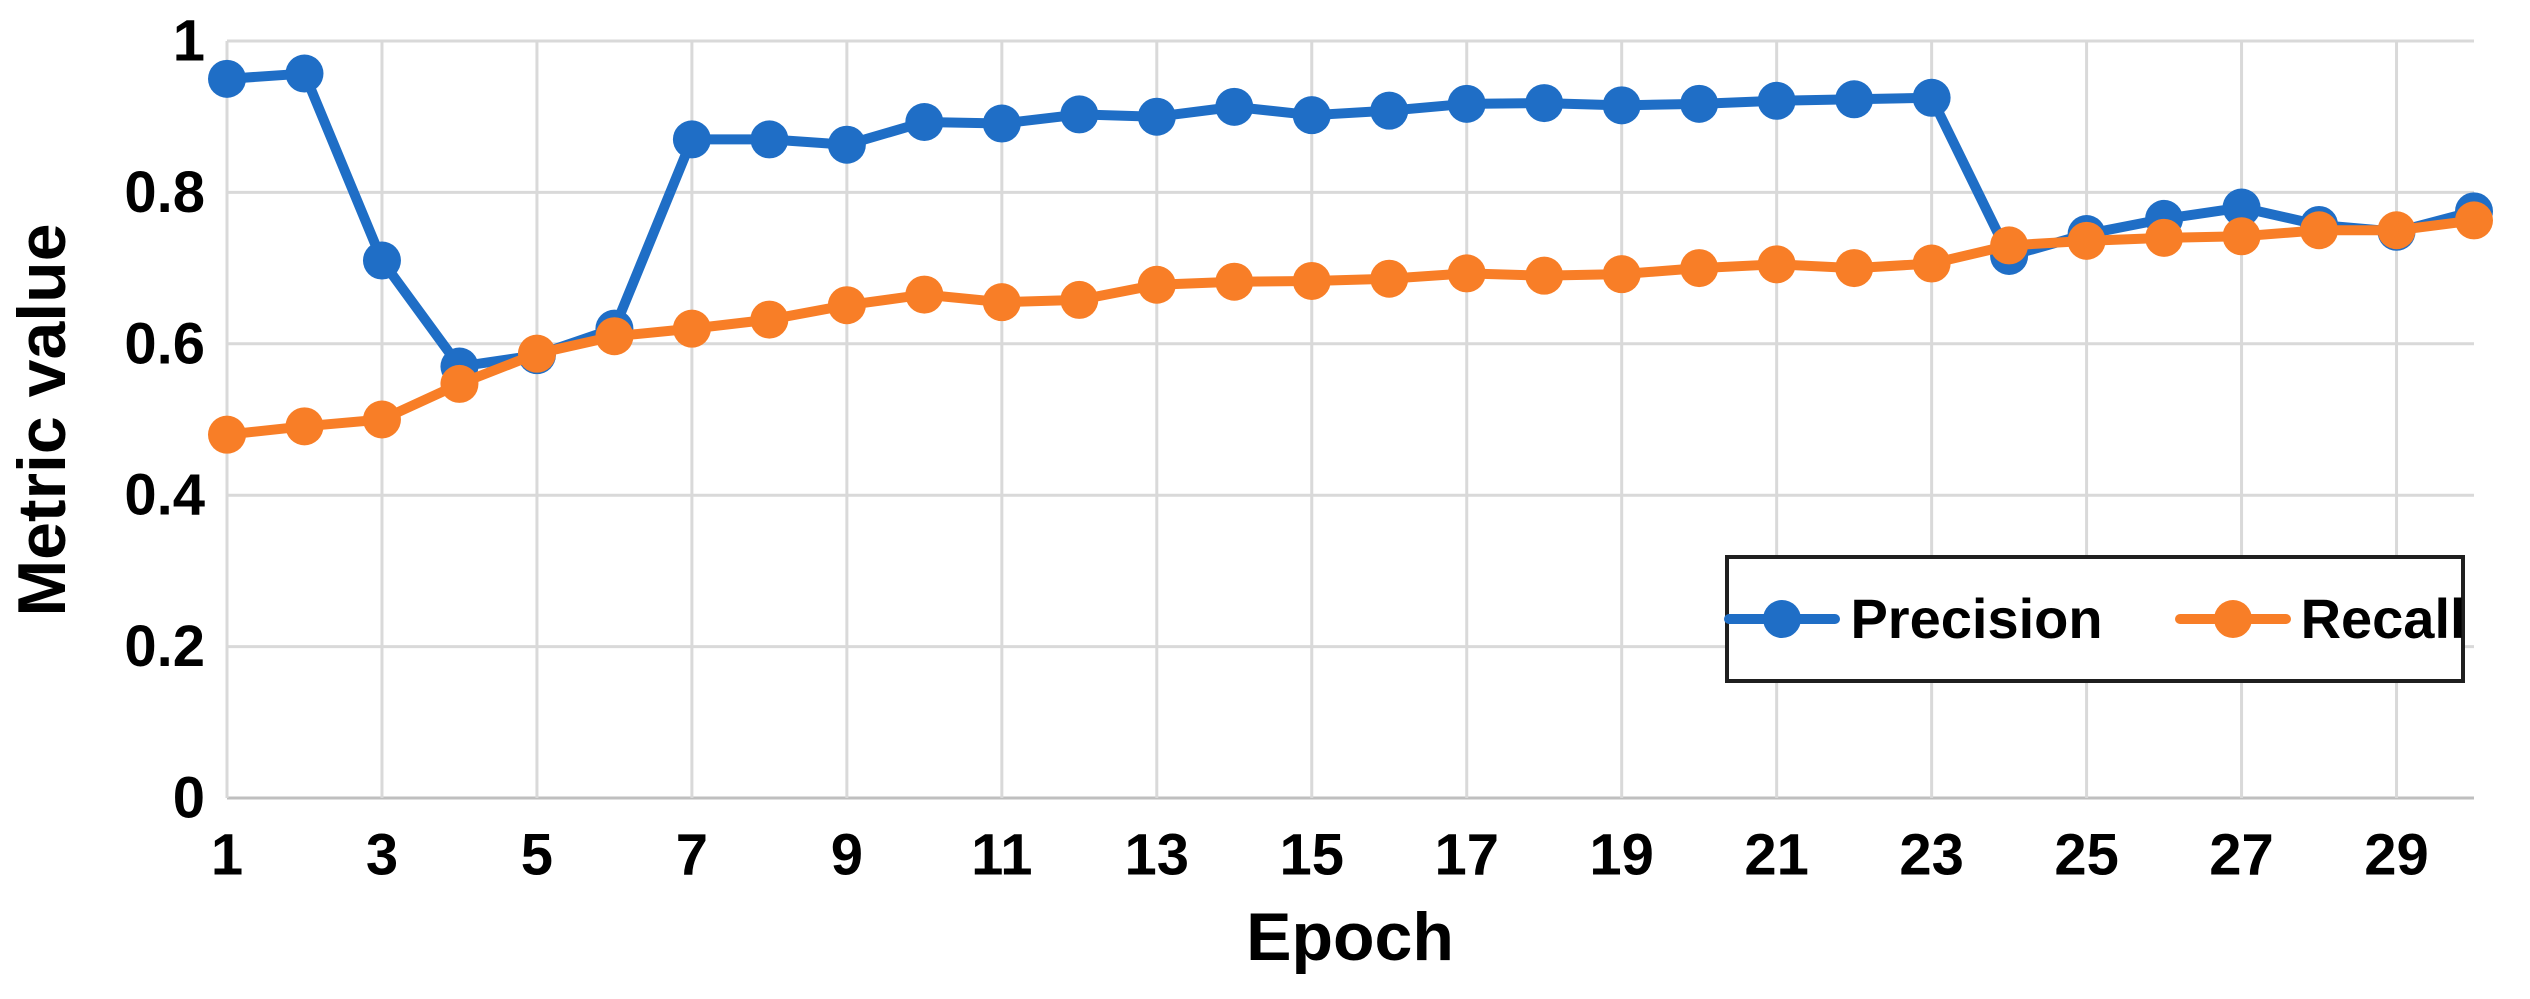 This screenshot has width=2530, height=999. I want to click on x-tick-label: 23, so click(1931, 855).